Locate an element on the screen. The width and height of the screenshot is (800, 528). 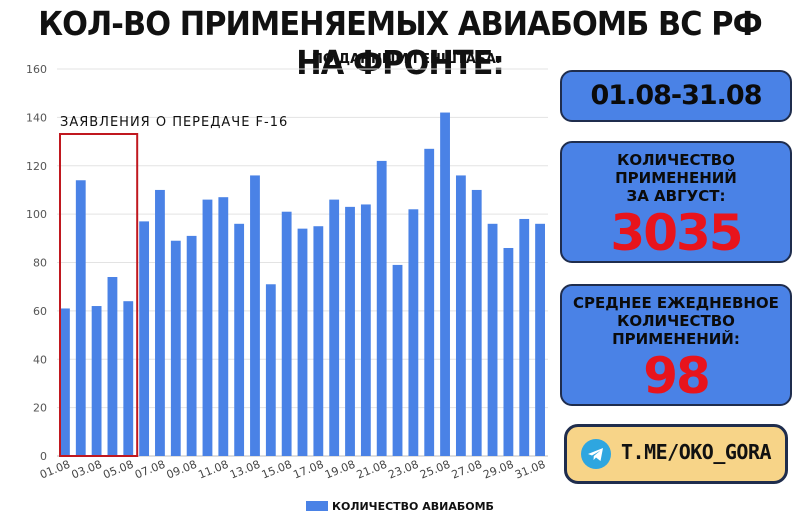
highlight-box is located at coordinates (99, 295).